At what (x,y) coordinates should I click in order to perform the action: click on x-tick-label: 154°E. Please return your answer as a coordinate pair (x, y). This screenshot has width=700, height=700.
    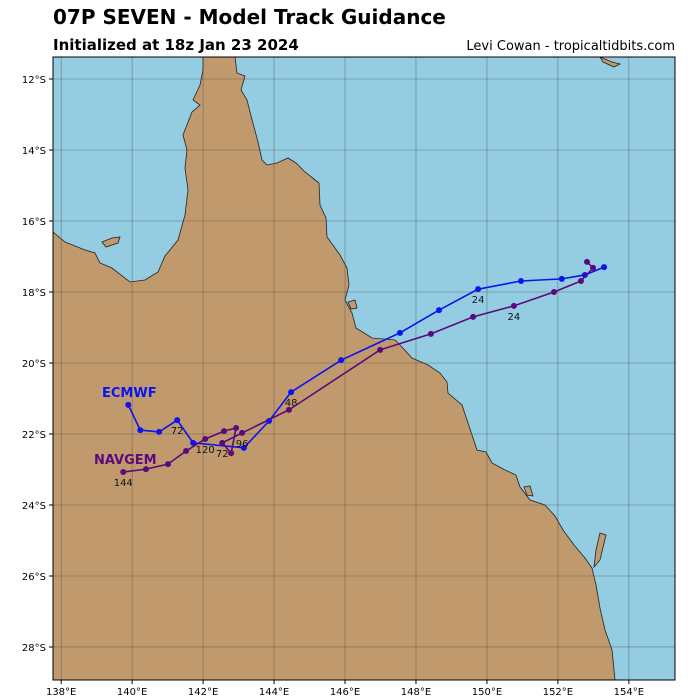
    Looking at the image, I should click on (629, 692).